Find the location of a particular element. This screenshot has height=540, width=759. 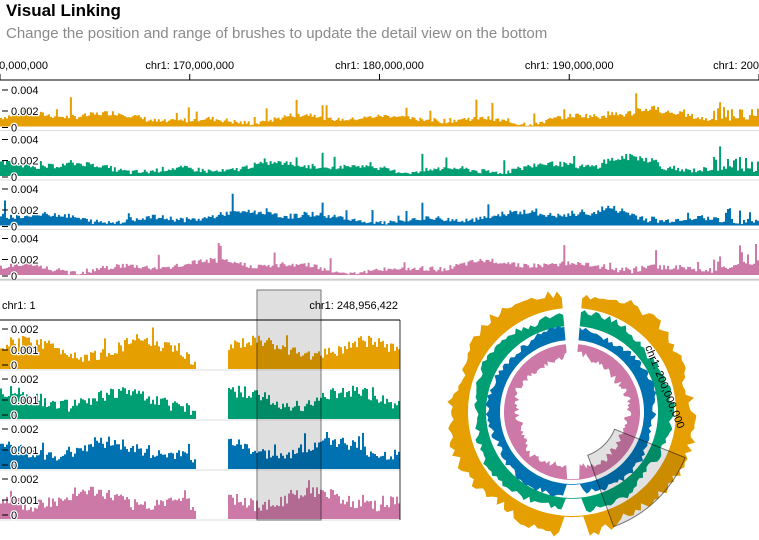

circular-brush is located at coordinates (636, 478).